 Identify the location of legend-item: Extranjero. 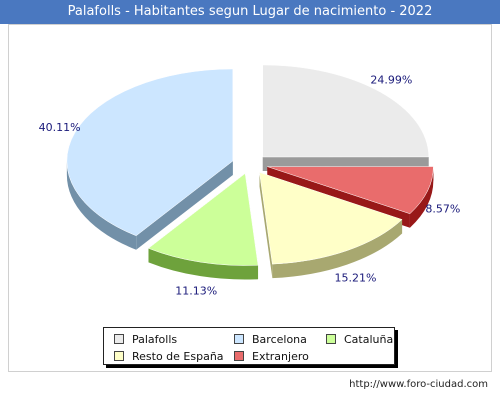
(271, 356).